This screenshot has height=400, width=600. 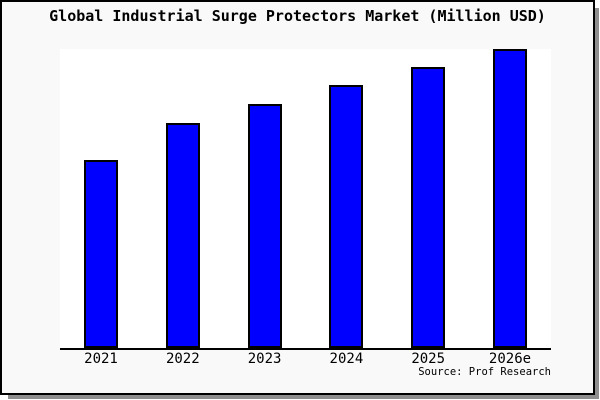 I want to click on bar-2023: 2023, so click(x=264, y=235).